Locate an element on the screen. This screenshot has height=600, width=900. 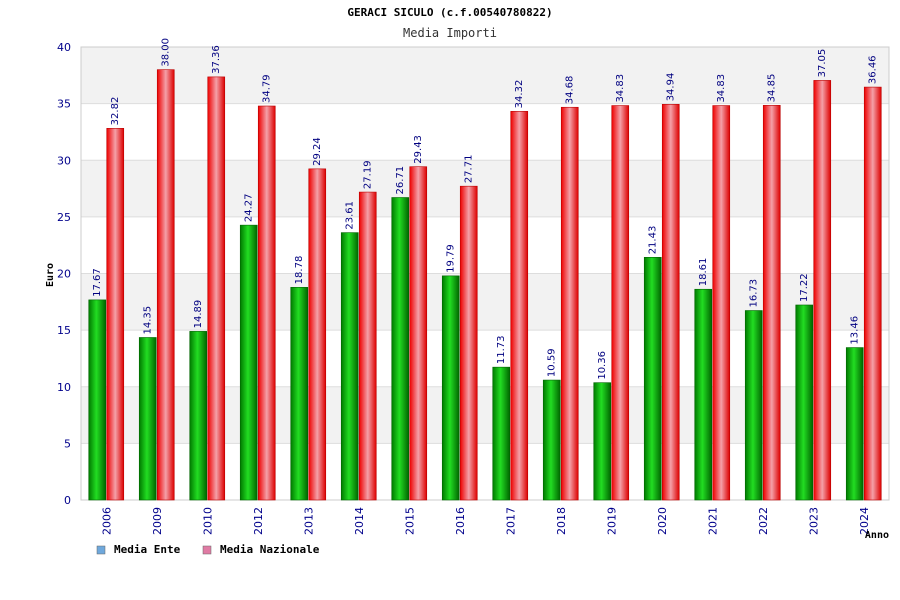
data-label: 17.22 is located at coordinates (804, 287).